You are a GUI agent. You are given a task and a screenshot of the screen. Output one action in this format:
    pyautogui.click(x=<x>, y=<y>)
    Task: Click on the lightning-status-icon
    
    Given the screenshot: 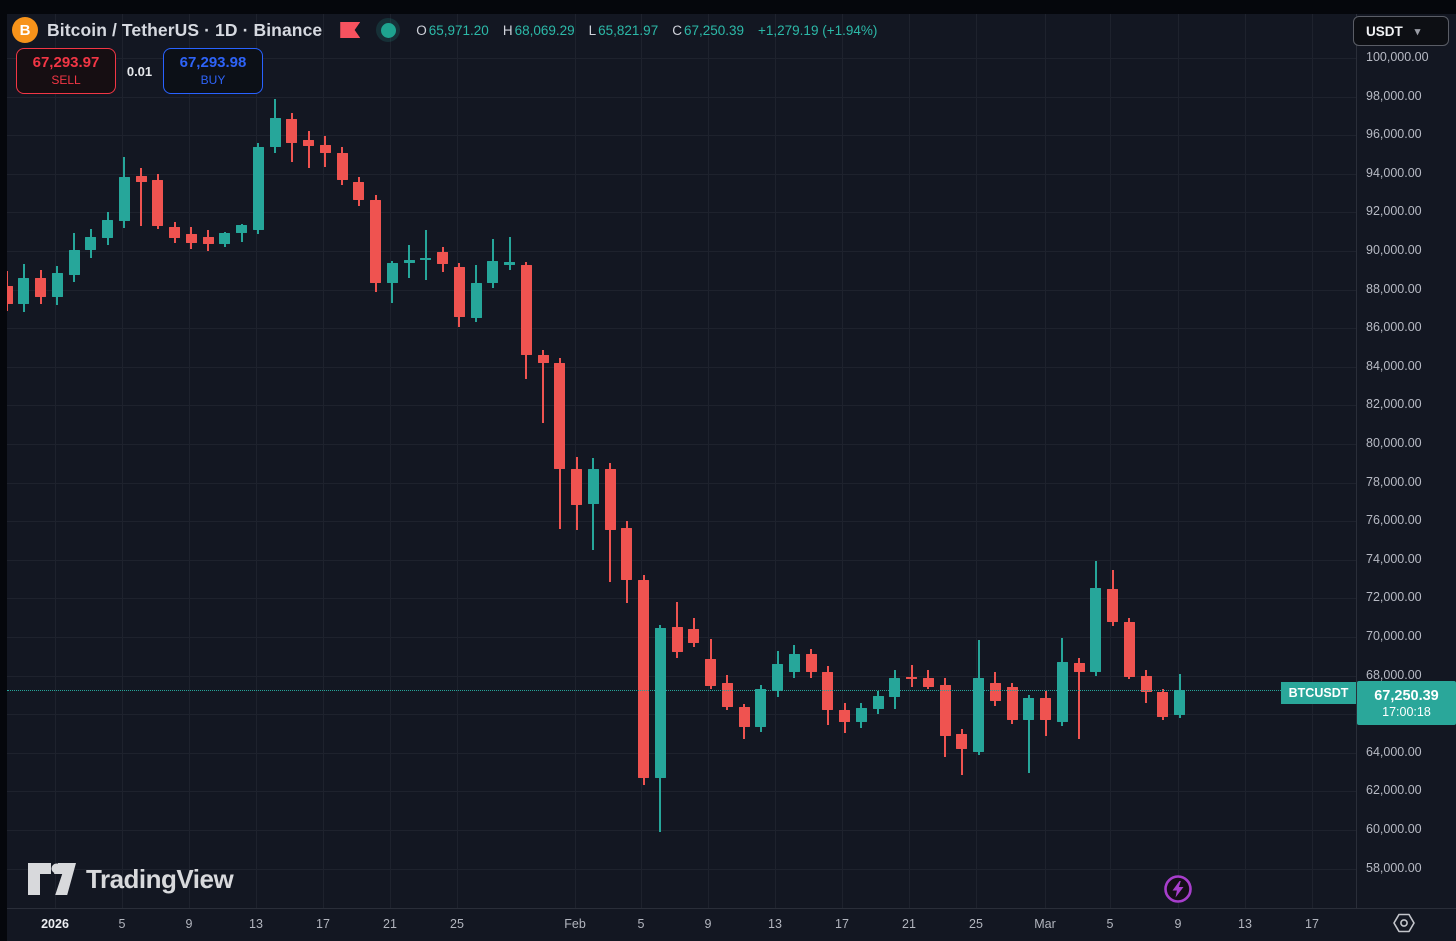 What is the action you would take?
    pyautogui.click(x=1178, y=889)
    